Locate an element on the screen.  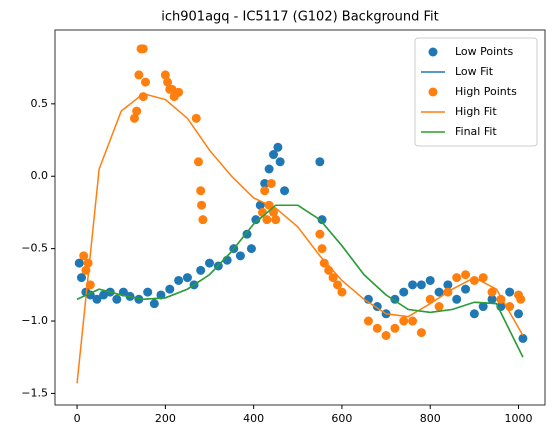
y-tick-label: −1.5 is located at coordinates (34, 392).